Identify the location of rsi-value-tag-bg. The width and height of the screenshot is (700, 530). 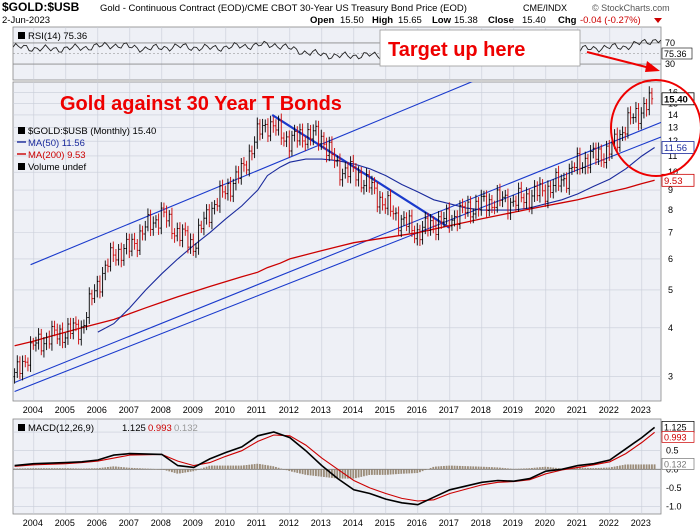
(677, 53).